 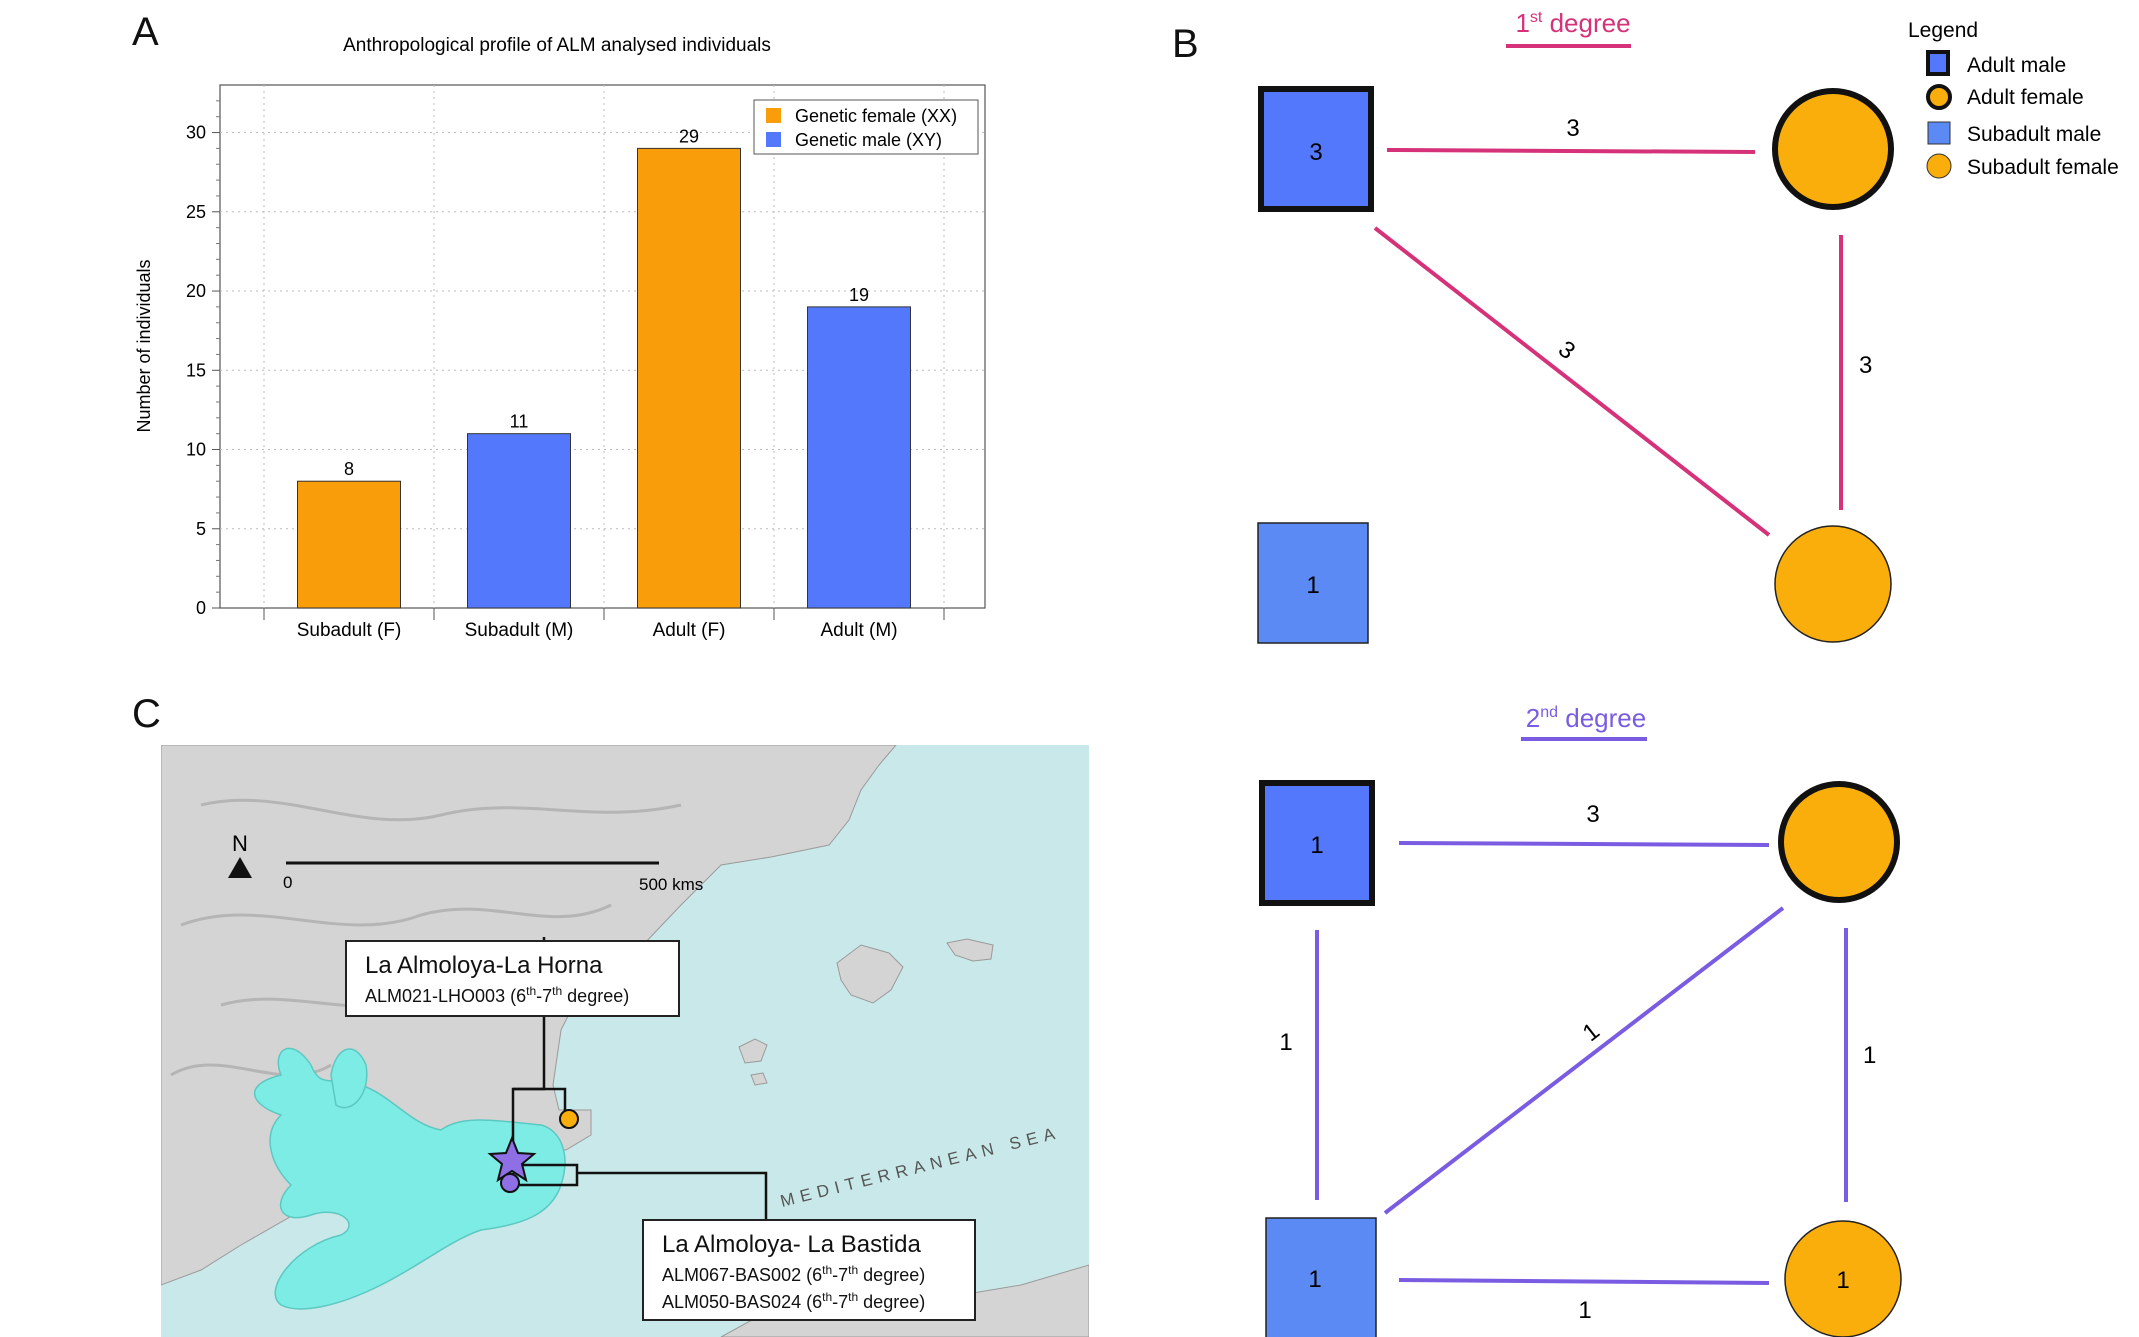 I want to click on y-axis-label: Number of individuals, so click(x=144, y=345).